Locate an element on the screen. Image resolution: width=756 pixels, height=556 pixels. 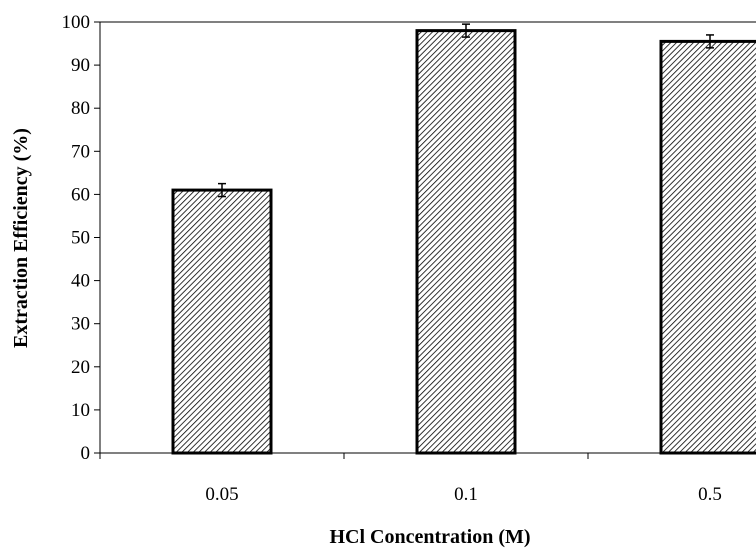
x-tick-label: 0.5 is located at coordinates (710, 494).